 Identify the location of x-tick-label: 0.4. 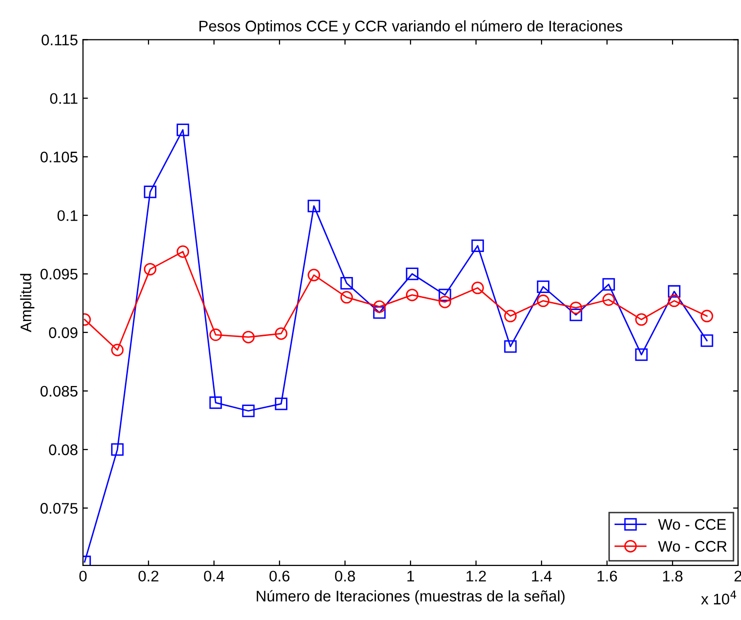
(214, 576).